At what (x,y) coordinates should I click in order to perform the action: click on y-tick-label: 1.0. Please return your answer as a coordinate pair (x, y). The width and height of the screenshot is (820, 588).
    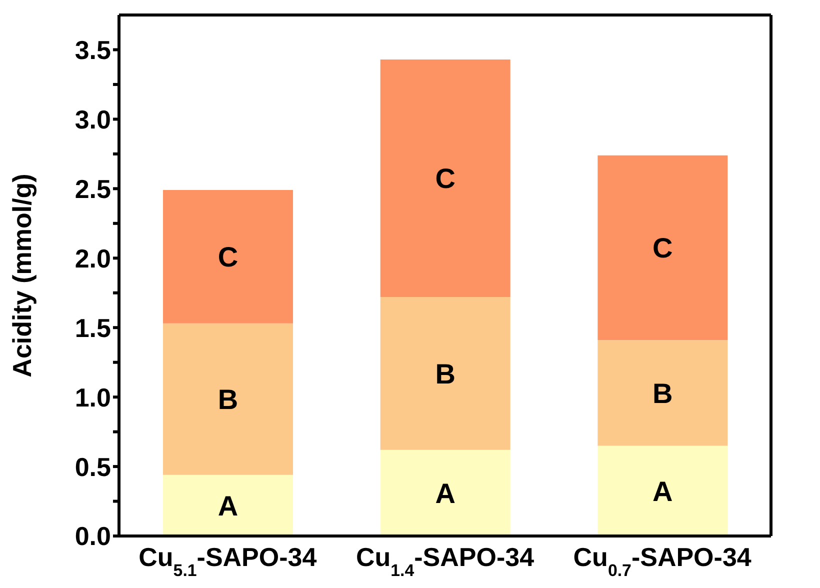
    Looking at the image, I should click on (92, 397).